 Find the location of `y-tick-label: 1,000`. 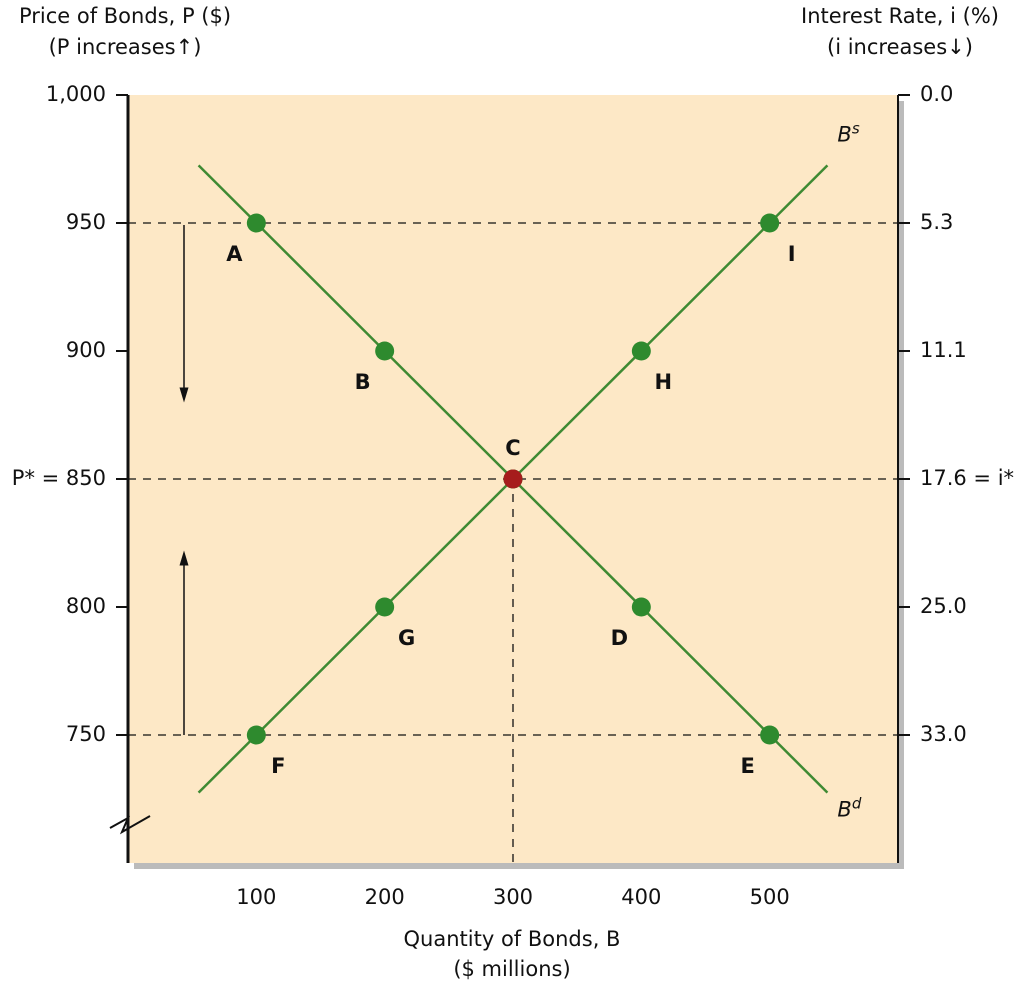

y-tick-label: 1,000 is located at coordinates (76, 94).